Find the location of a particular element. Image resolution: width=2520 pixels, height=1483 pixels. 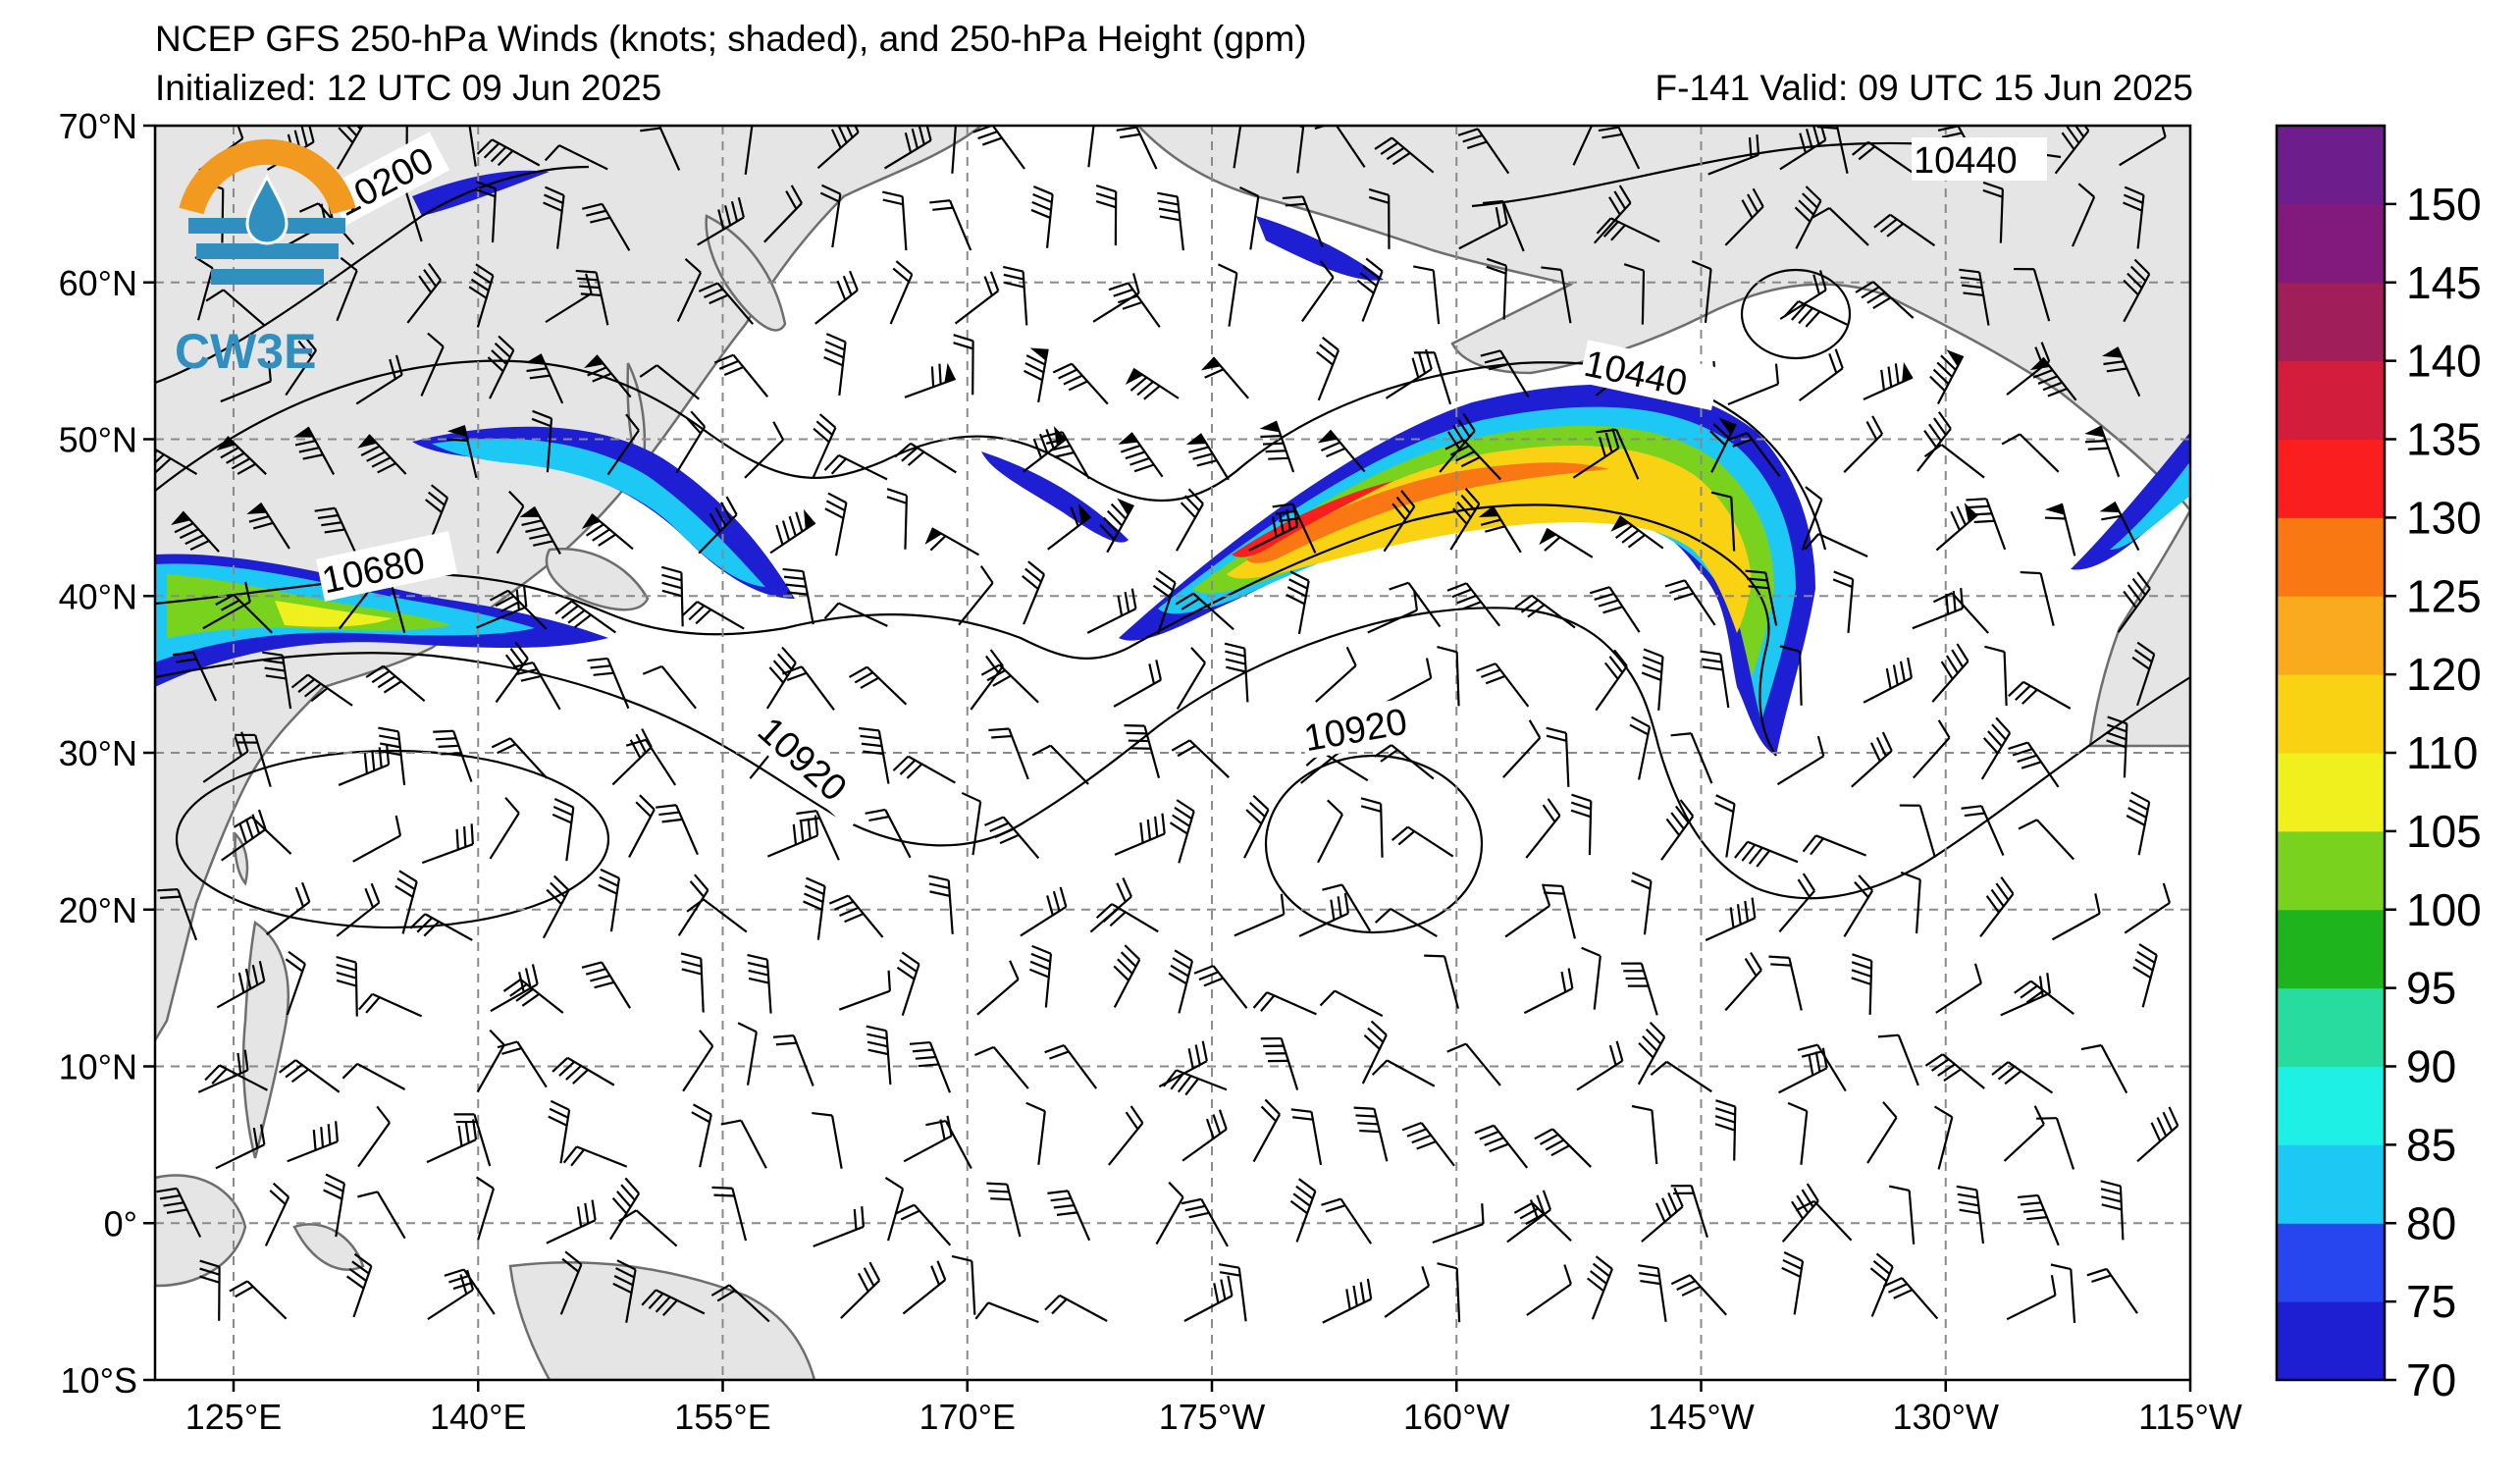

longitude-label: 175°W is located at coordinates (1212, 1417).